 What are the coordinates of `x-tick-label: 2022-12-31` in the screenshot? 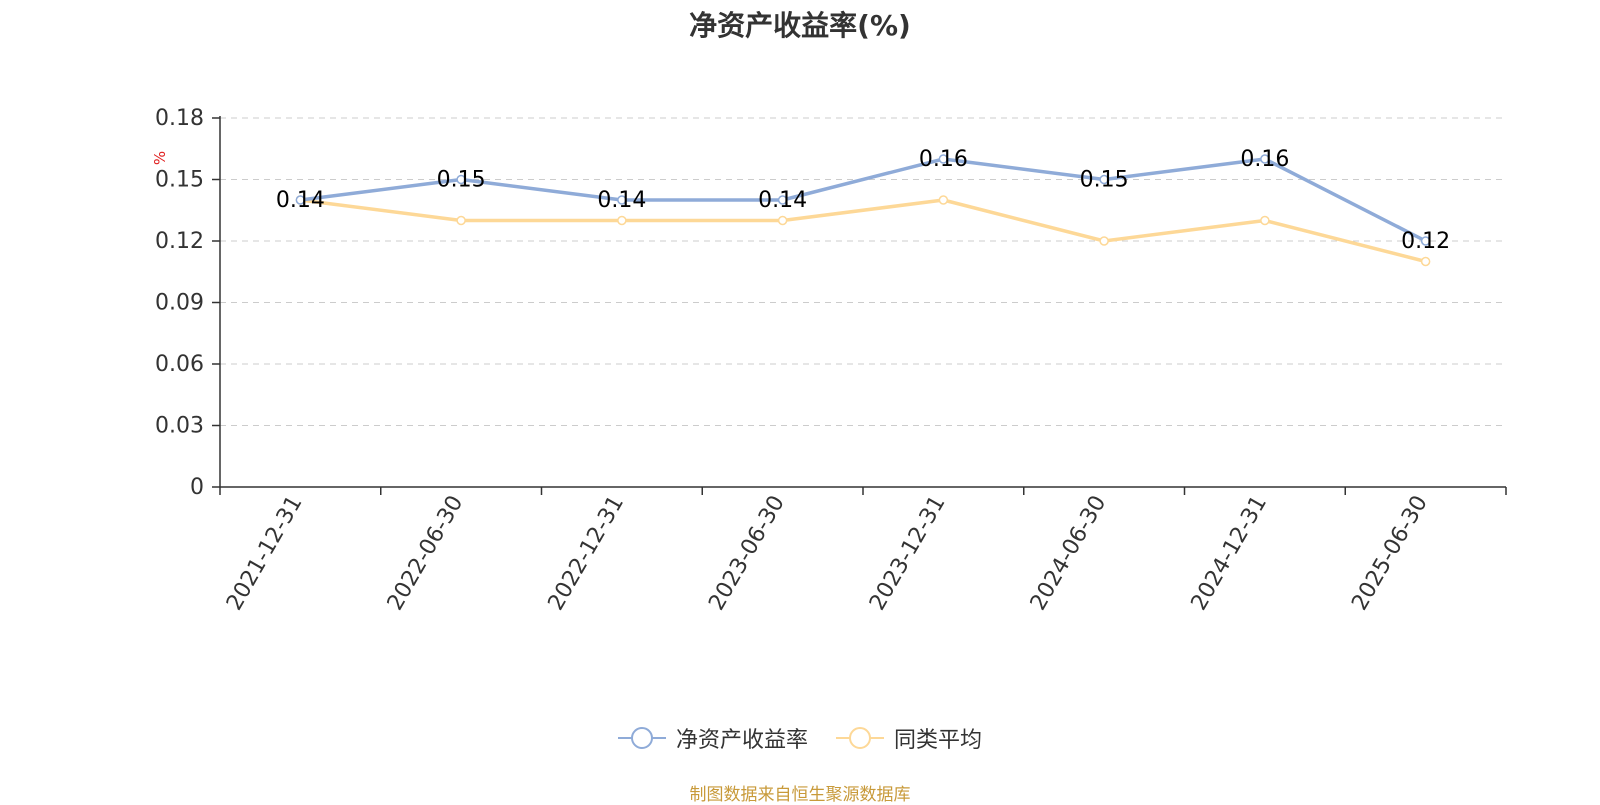 It's located at (586, 553).